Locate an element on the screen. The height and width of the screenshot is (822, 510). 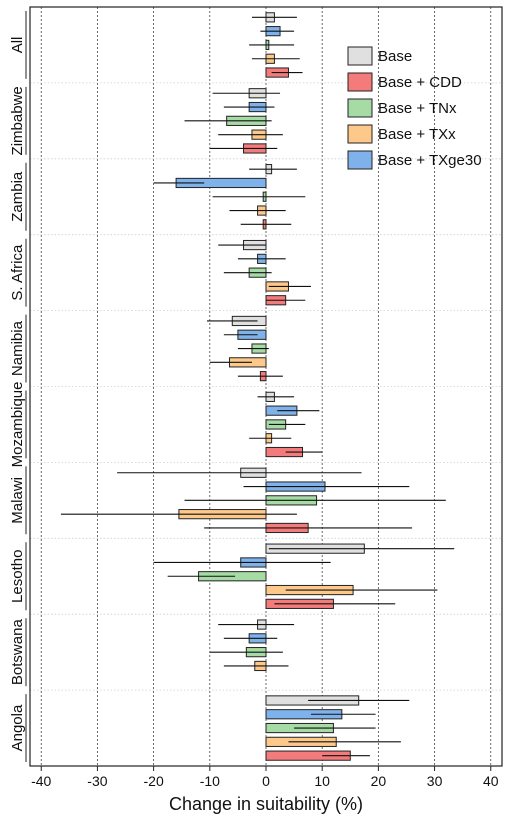
x-tick-label: 0 is located at coordinates (266, 781).